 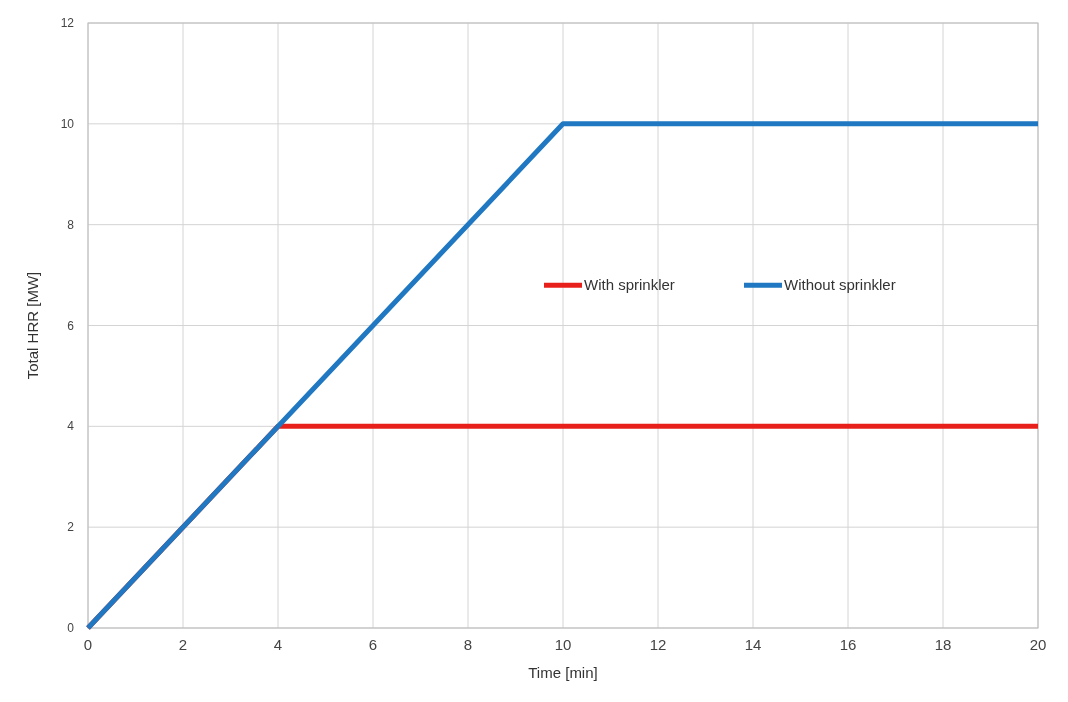 I want to click on y-axis-title: Total HRR [MW], so click(x=32, y=325).